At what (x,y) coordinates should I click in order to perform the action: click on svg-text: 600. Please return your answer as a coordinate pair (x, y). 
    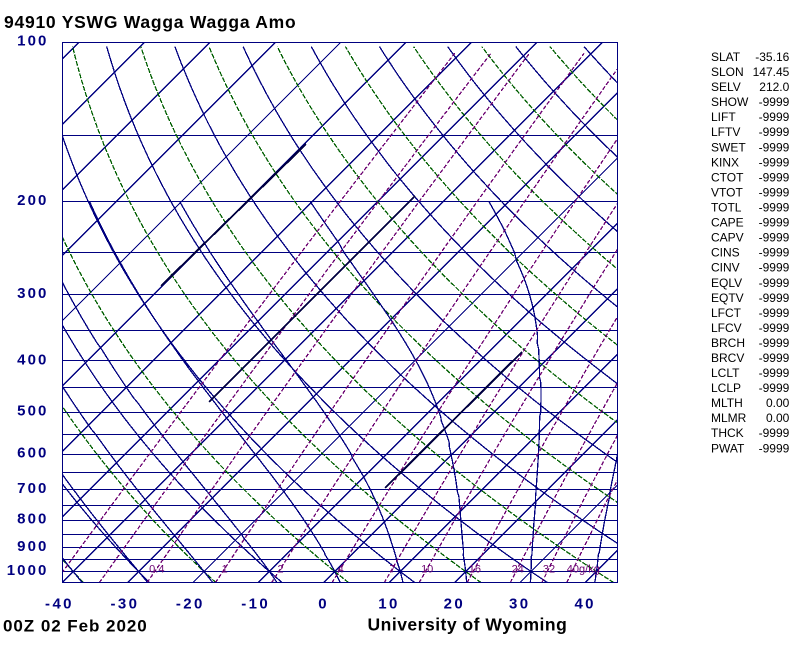
    Looking at the image, I should click on (32, 453).